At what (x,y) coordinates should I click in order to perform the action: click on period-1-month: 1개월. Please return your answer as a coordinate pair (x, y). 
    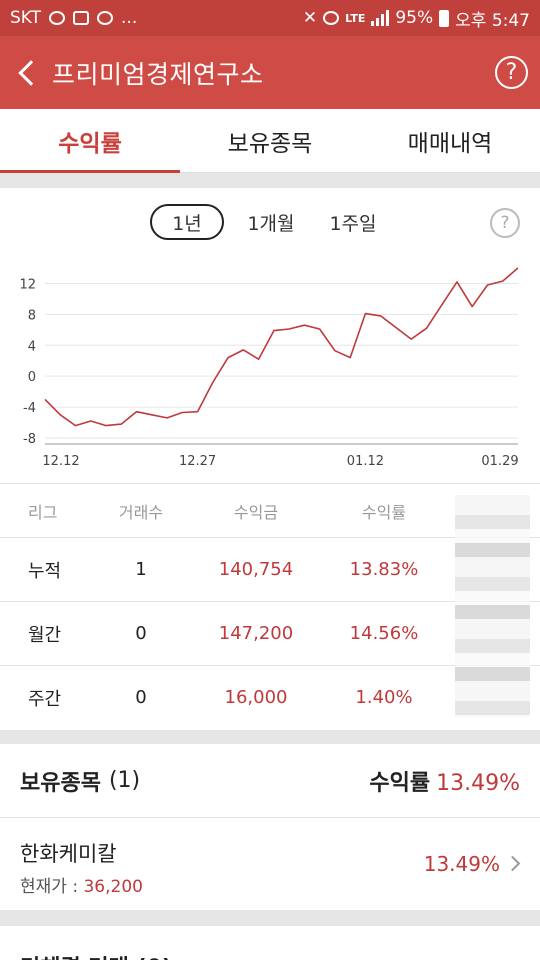
    Looking at the image, I should click on (271, 223).